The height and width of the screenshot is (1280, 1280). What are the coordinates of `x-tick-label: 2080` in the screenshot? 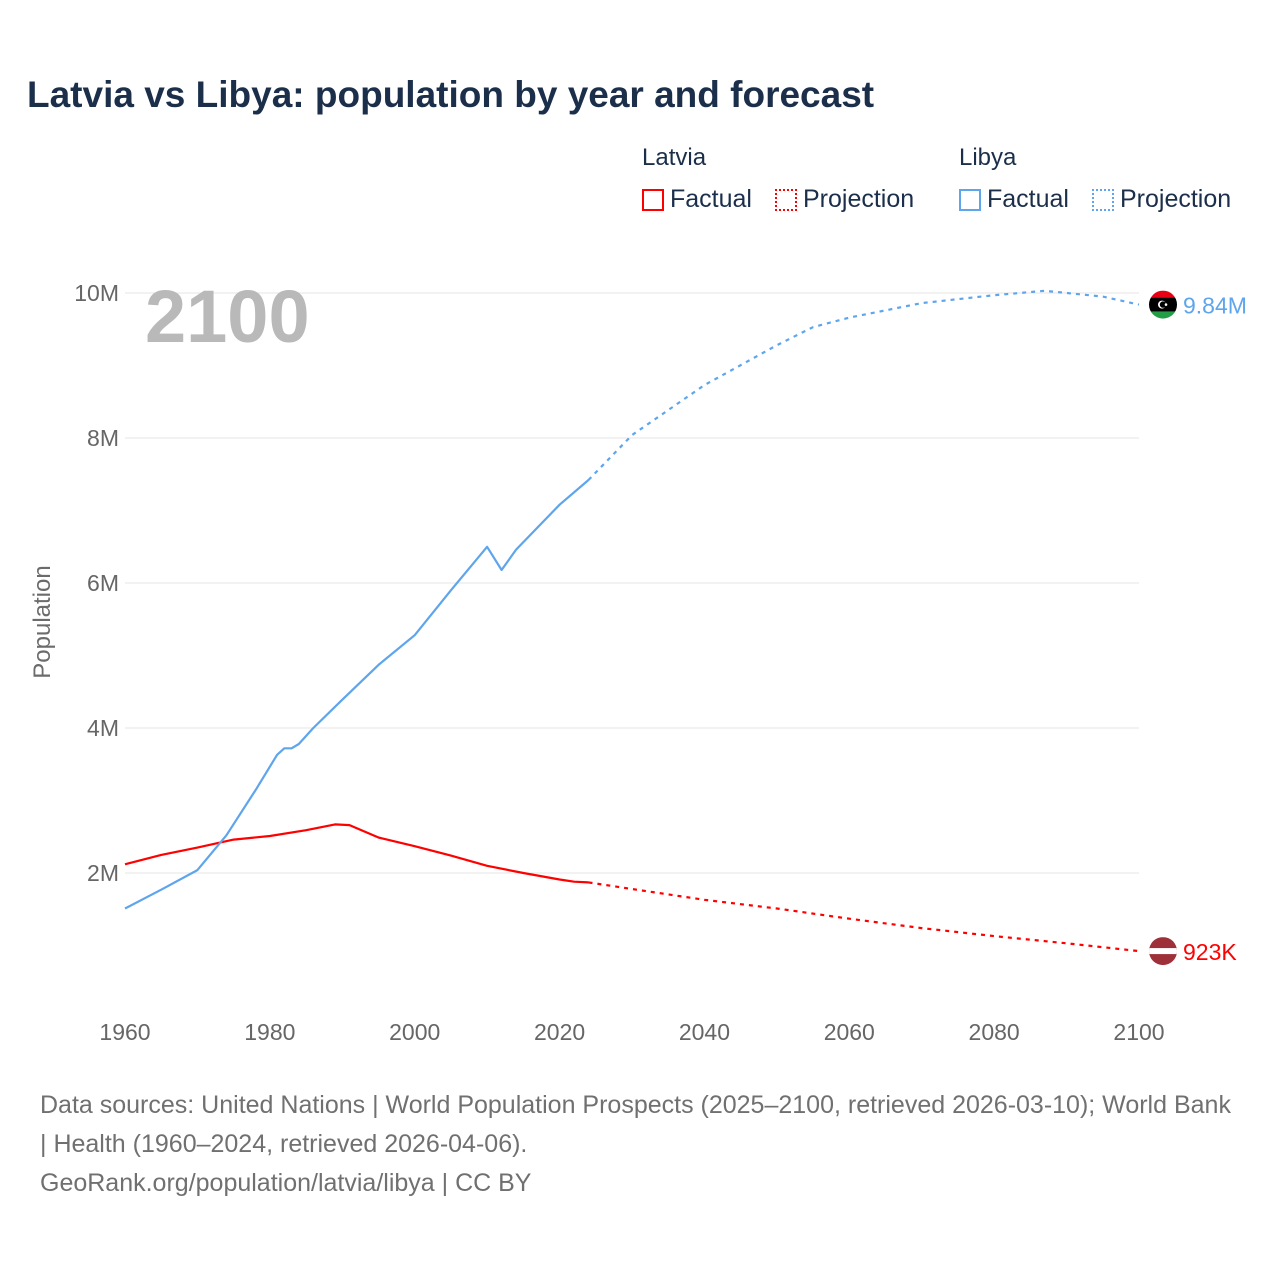 It's located at (994, 1032).